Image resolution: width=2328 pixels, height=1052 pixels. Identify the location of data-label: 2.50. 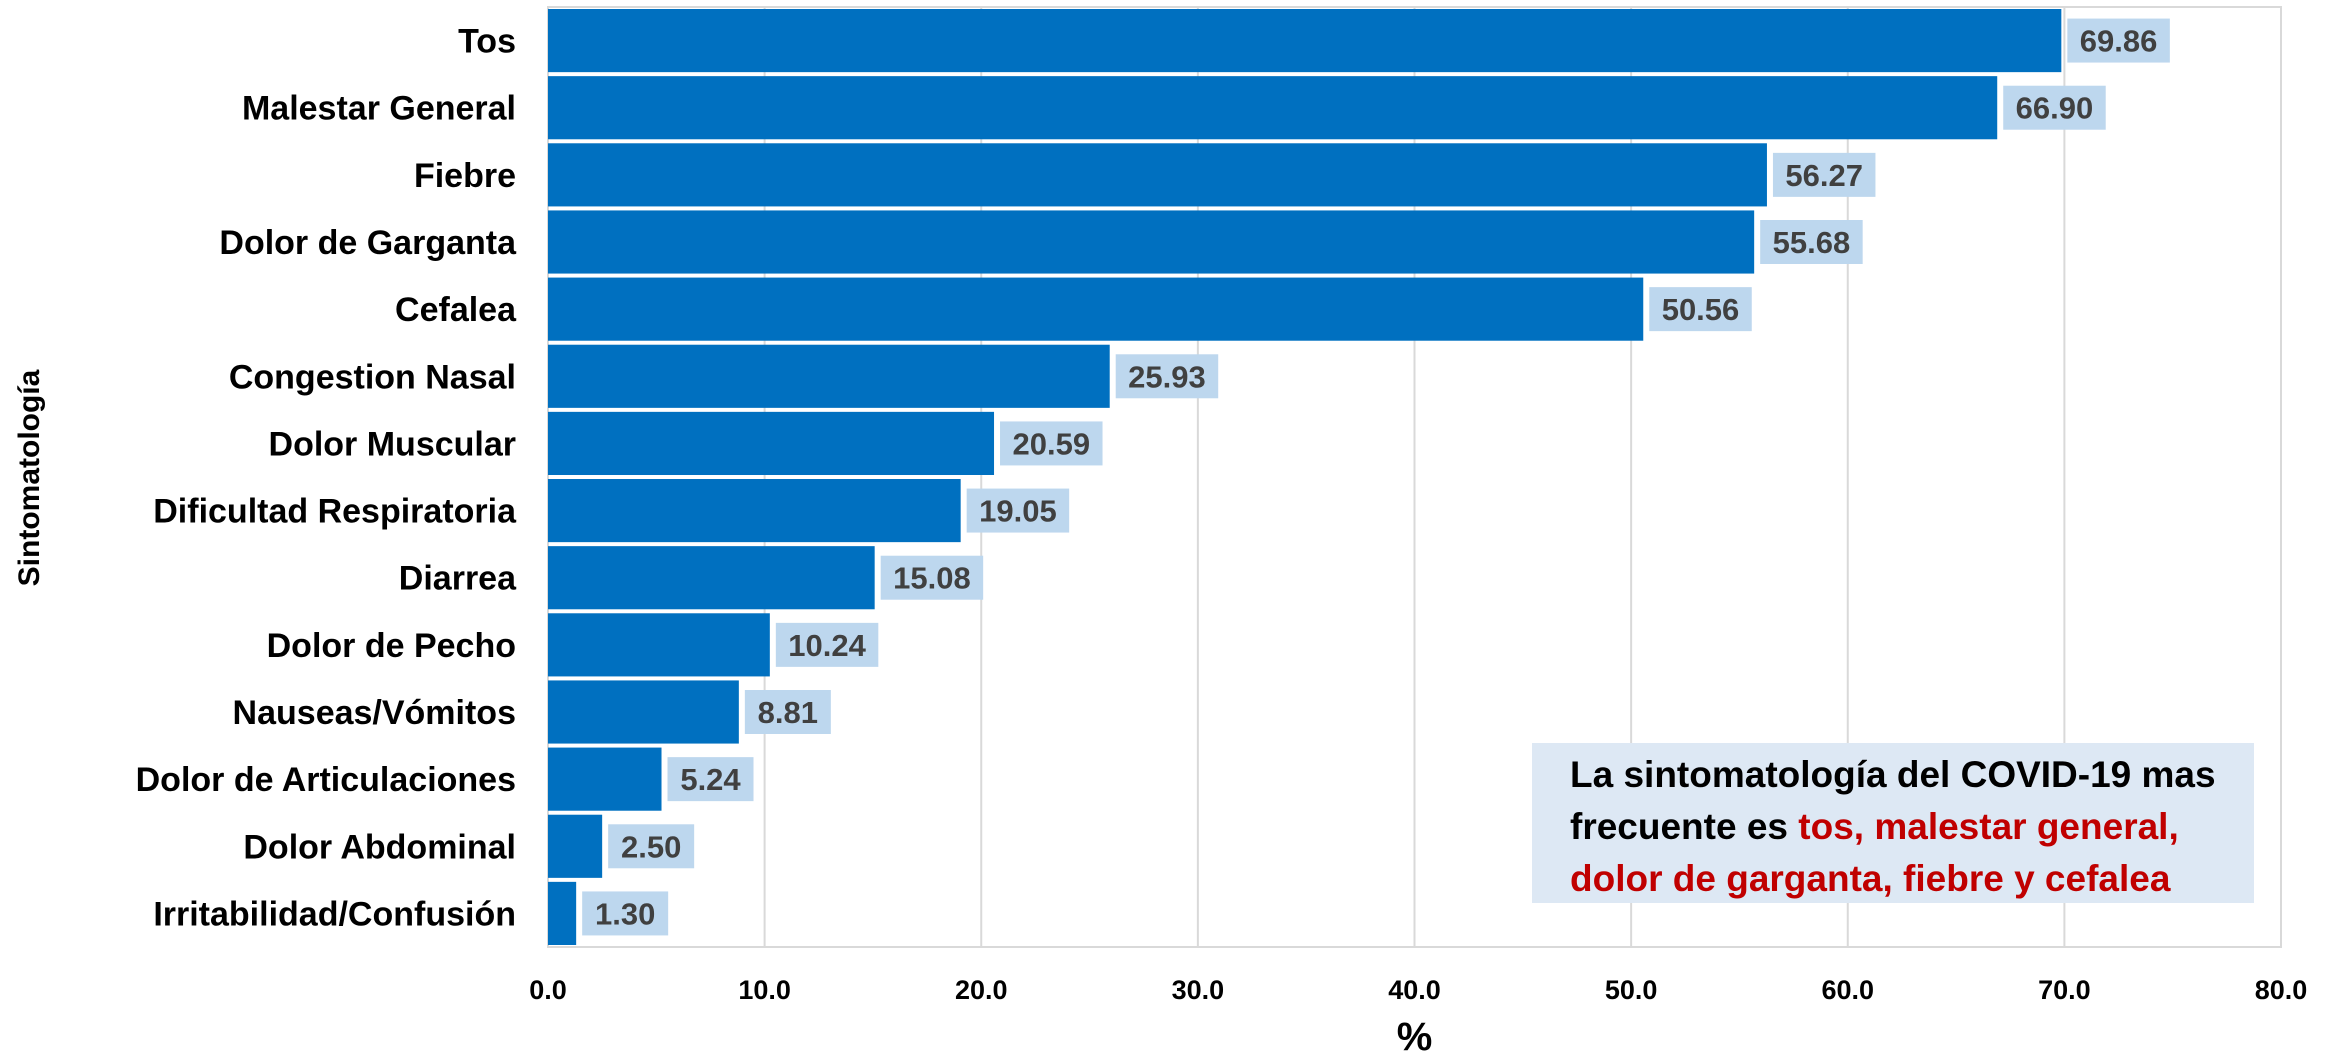
(651, 846).